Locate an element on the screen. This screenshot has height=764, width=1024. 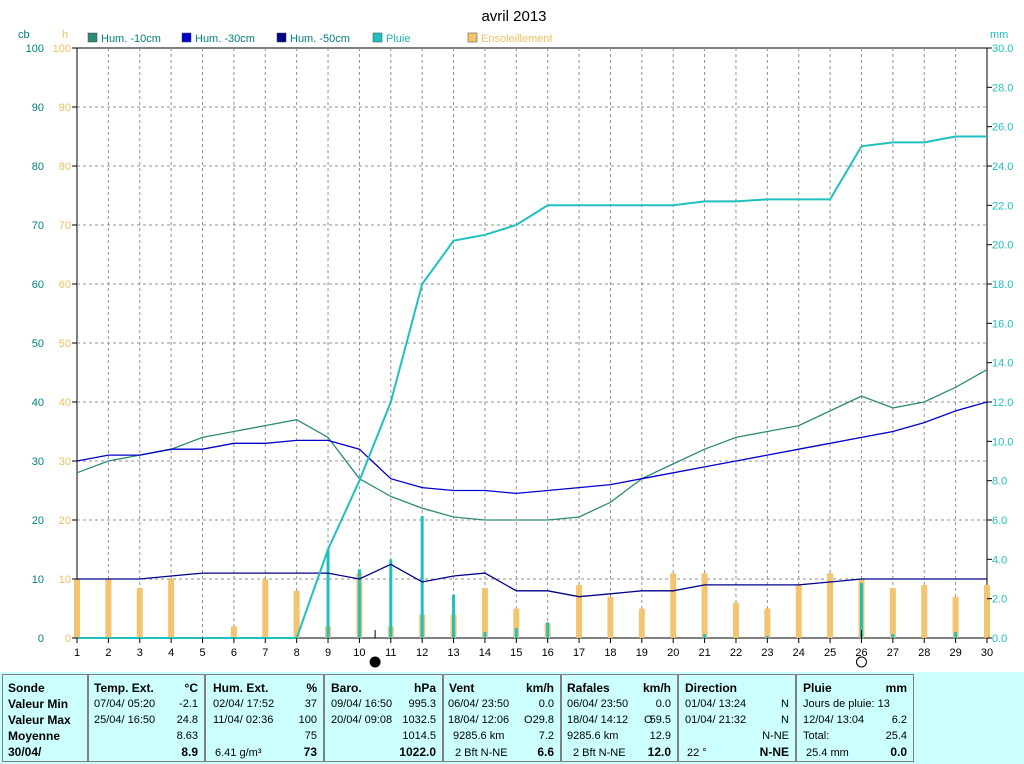
full-moon-icon is located at coordinates (861, 662).